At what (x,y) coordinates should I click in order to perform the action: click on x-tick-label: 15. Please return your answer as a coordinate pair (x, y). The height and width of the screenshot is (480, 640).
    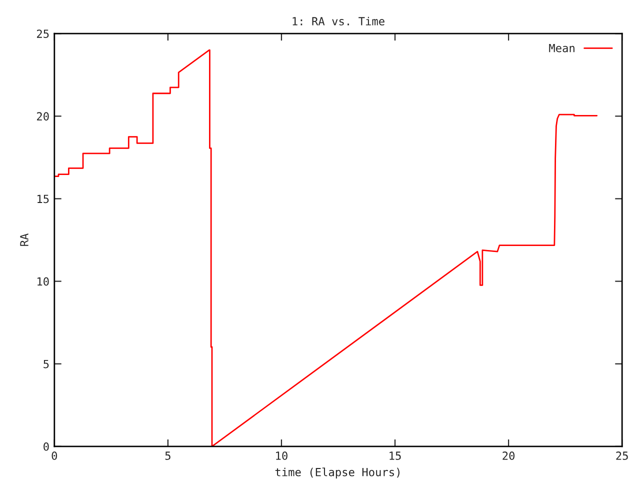
    Looking at the image, I should click on (395, 456).